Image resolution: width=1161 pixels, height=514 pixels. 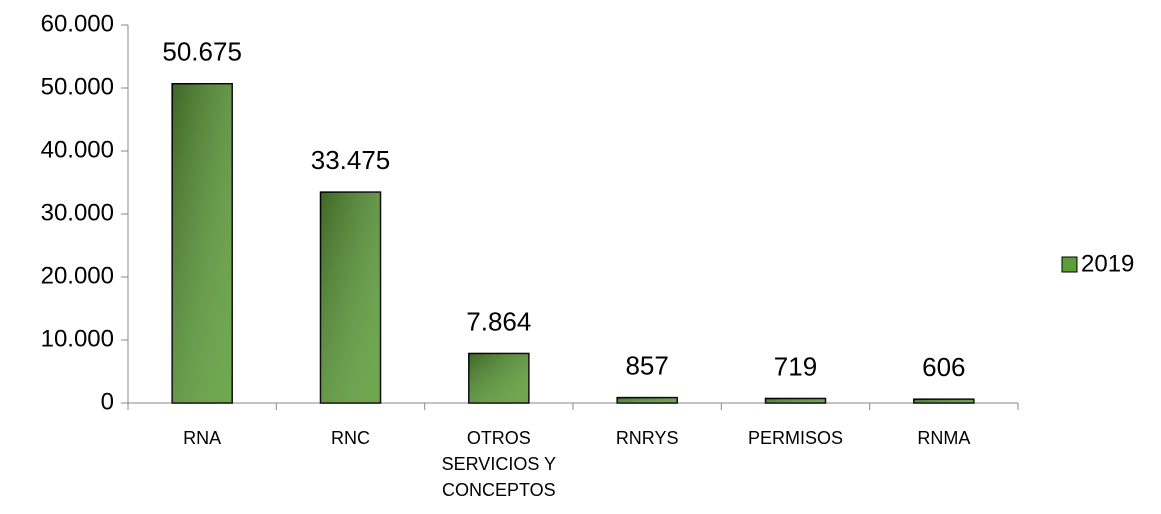 What do you see at coordinates (107, 401) in the screenshot?
I see `y-tick-label: 0` at bounding box center [107, 401].